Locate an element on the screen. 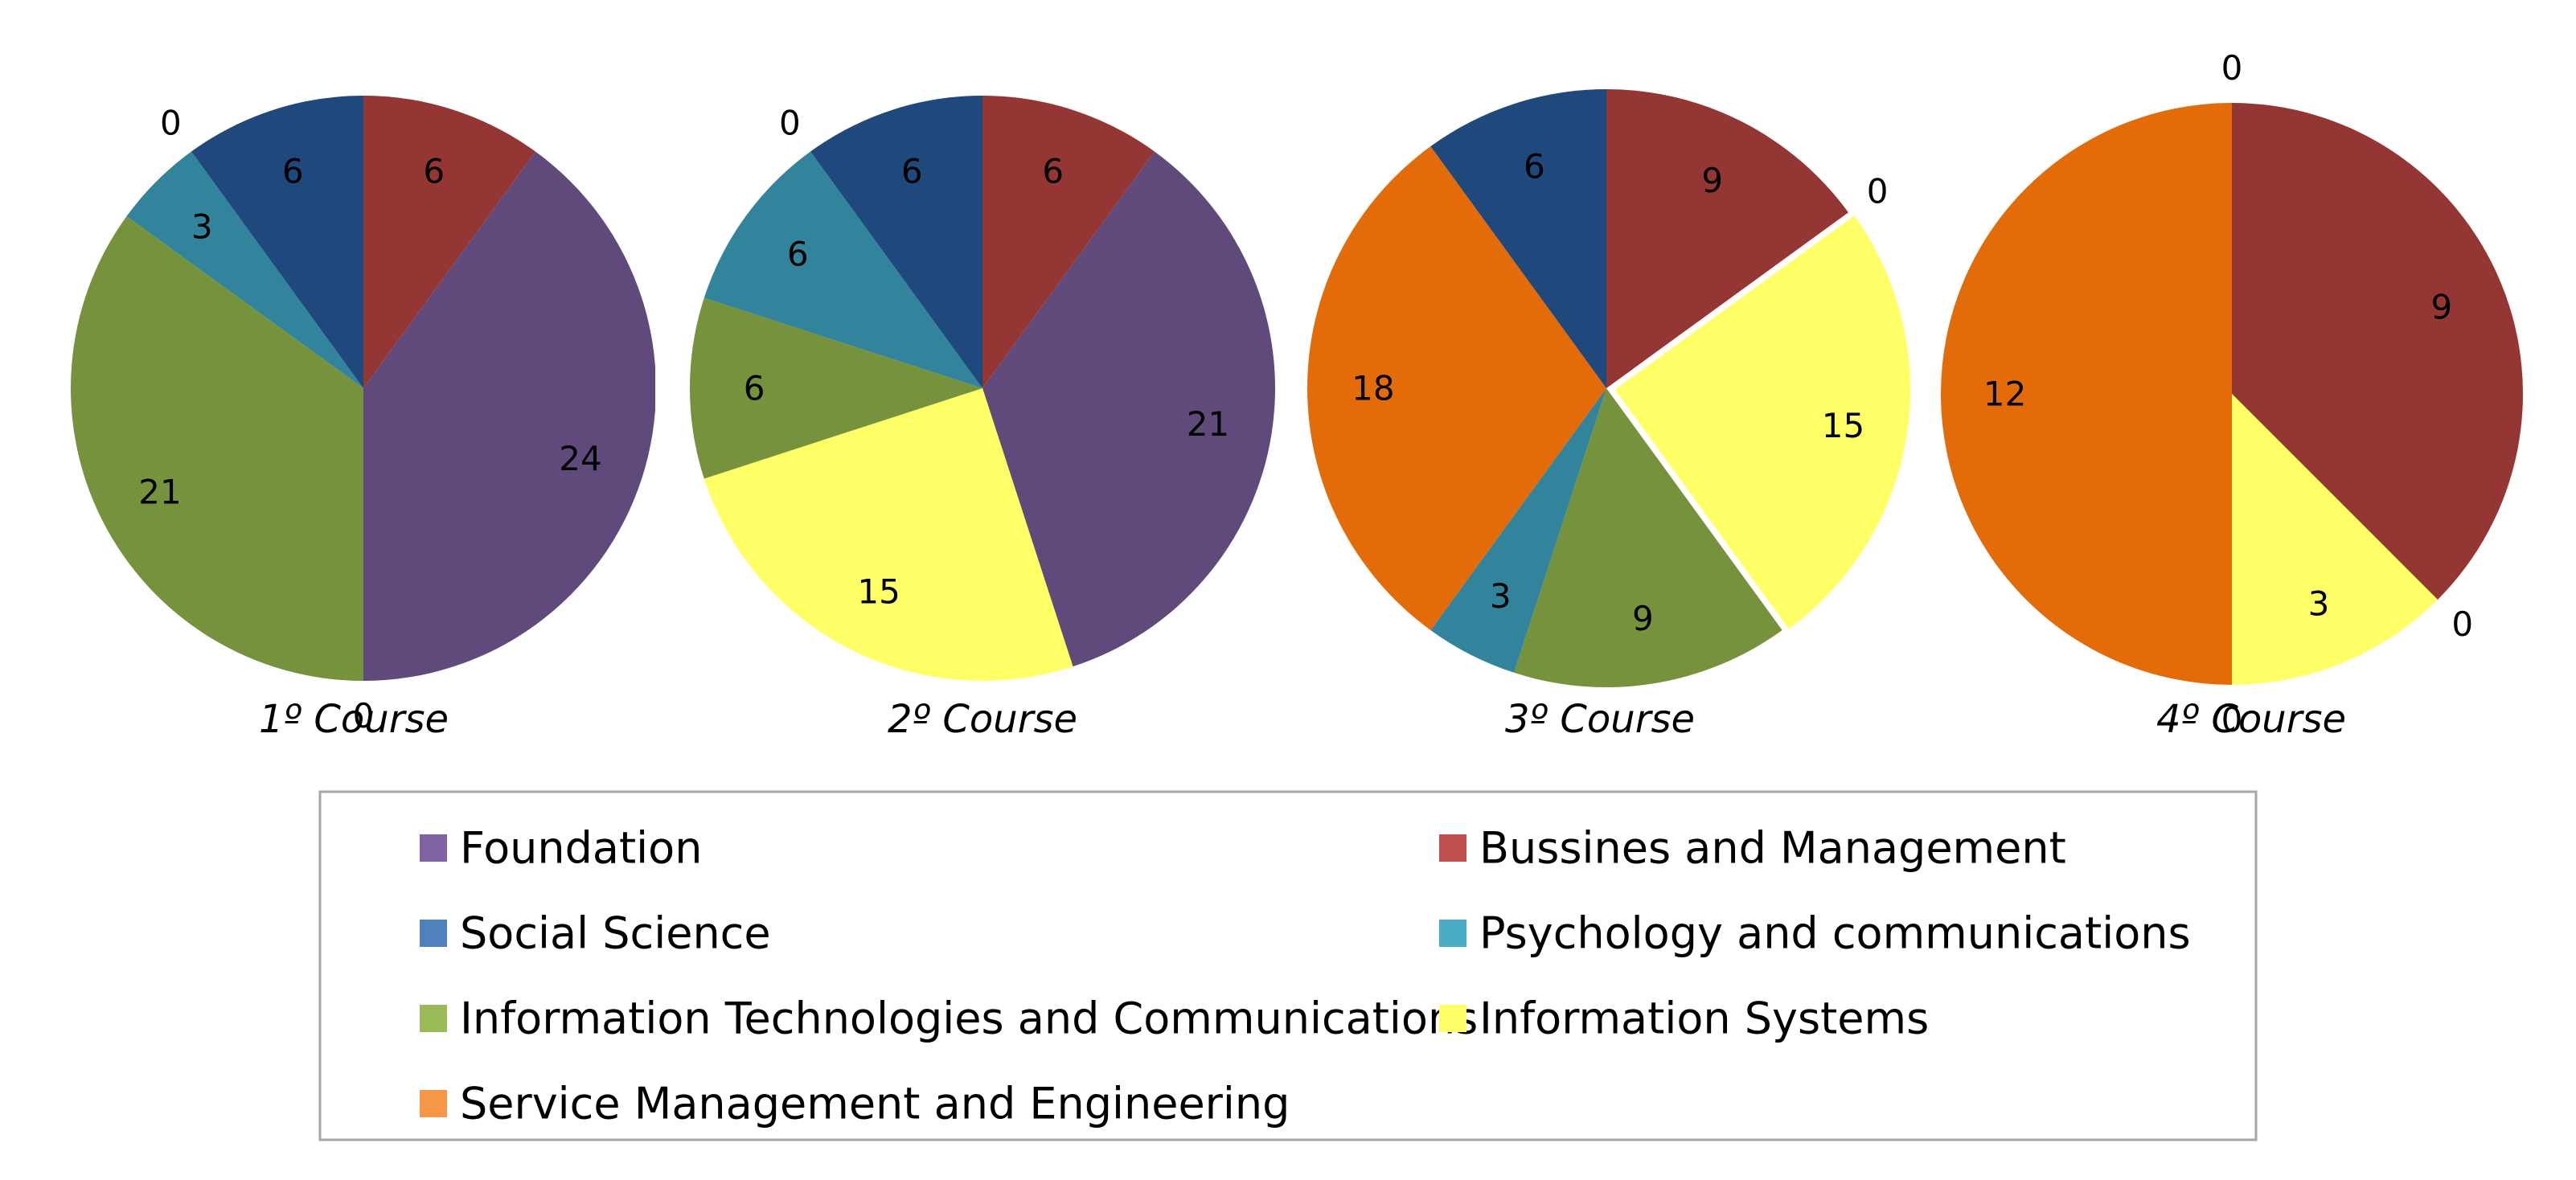 The width and height of the screenshot is (2576, 1180). pie-2-label-information-technologies-and-communications: 6 is located at coordinates (754, 388).